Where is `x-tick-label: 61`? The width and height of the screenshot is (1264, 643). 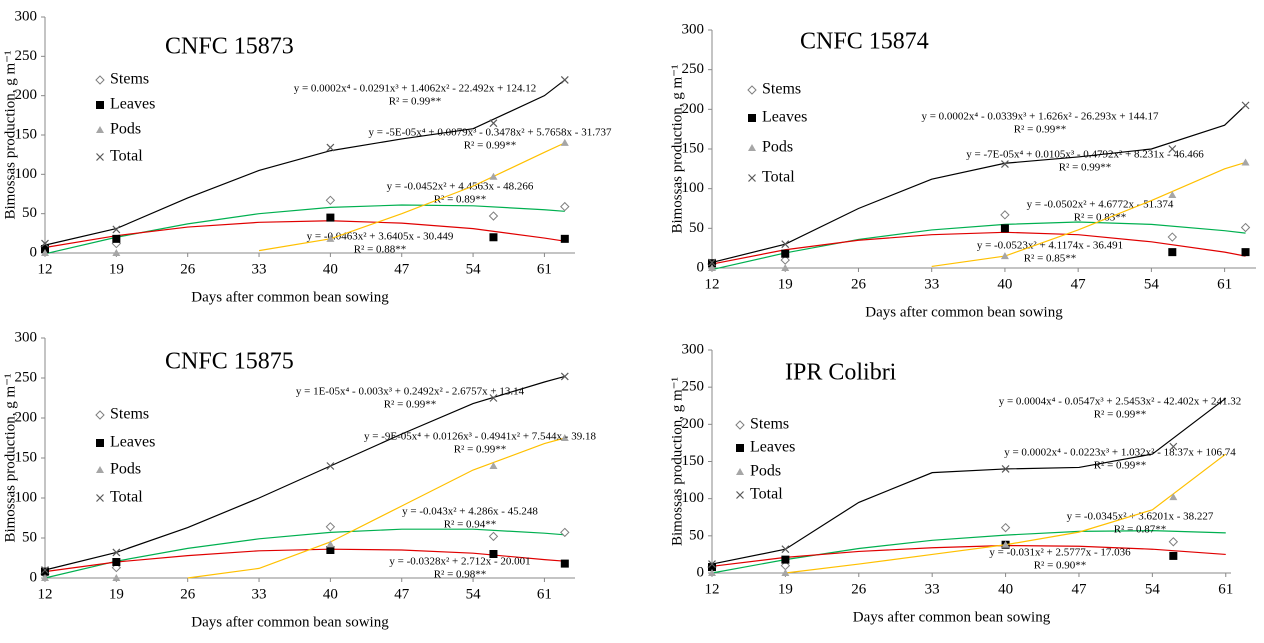
x-tick-label: 61 is located at coordinates (1224, 284).